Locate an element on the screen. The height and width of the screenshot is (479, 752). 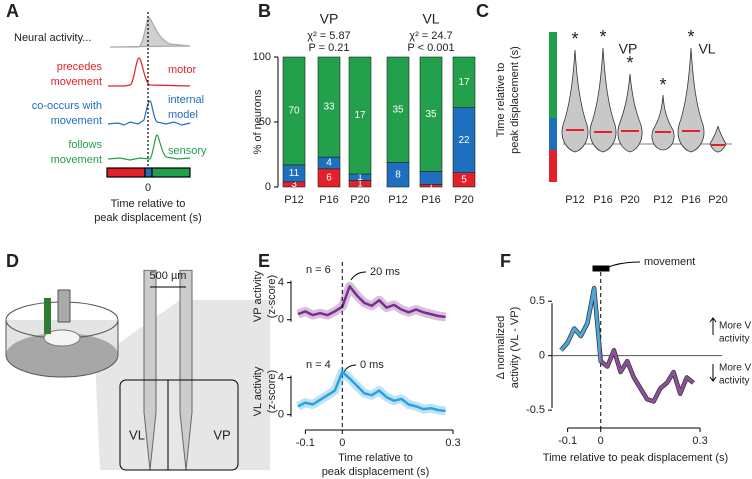
label: More VL is located at coordinates (735, 326).